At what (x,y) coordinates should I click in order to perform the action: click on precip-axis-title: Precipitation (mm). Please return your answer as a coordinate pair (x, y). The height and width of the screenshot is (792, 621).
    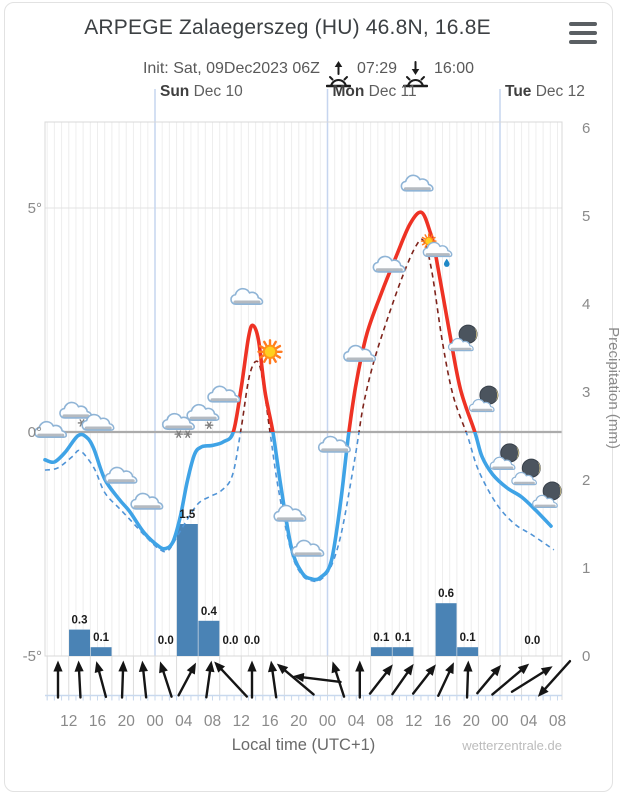
    Looking at the image, I should click on (613, 388).